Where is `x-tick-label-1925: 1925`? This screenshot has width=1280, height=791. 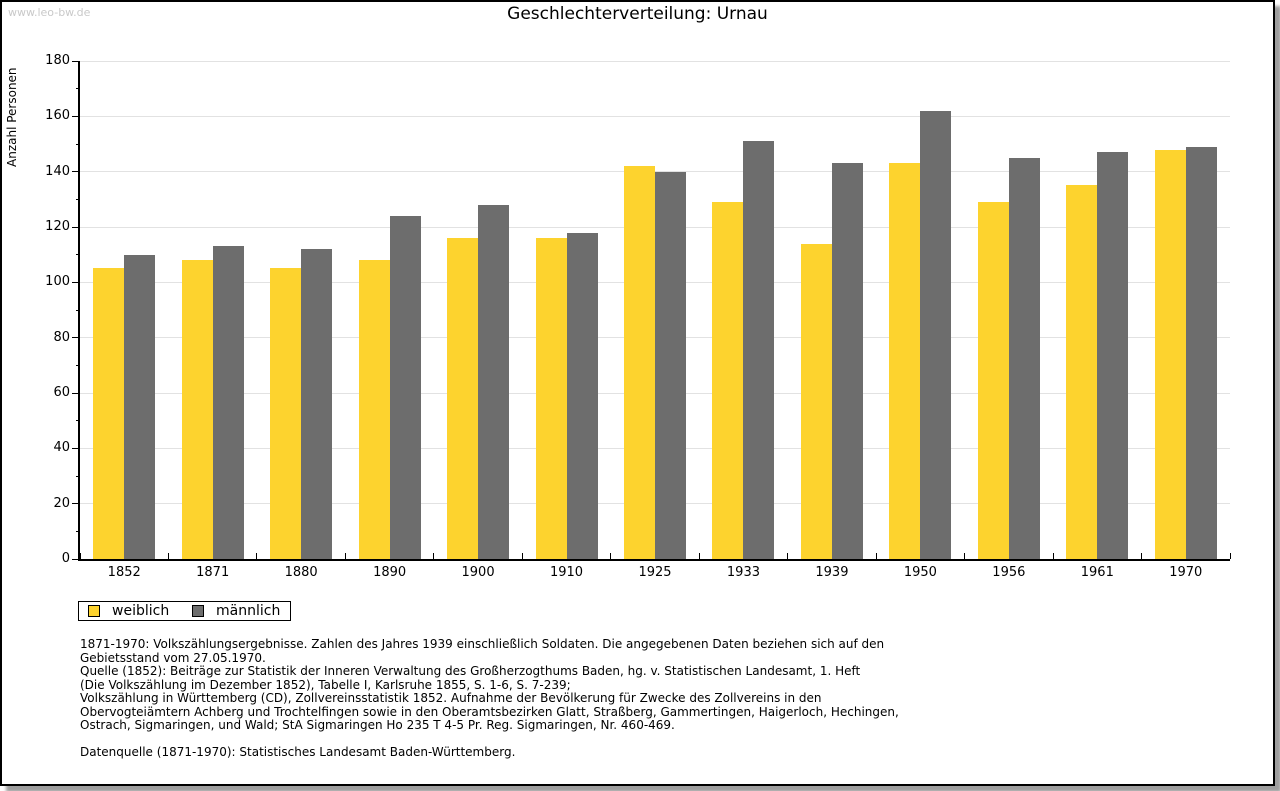
x-tick-label-1925: 1925 is located at coordinates (655, 572).